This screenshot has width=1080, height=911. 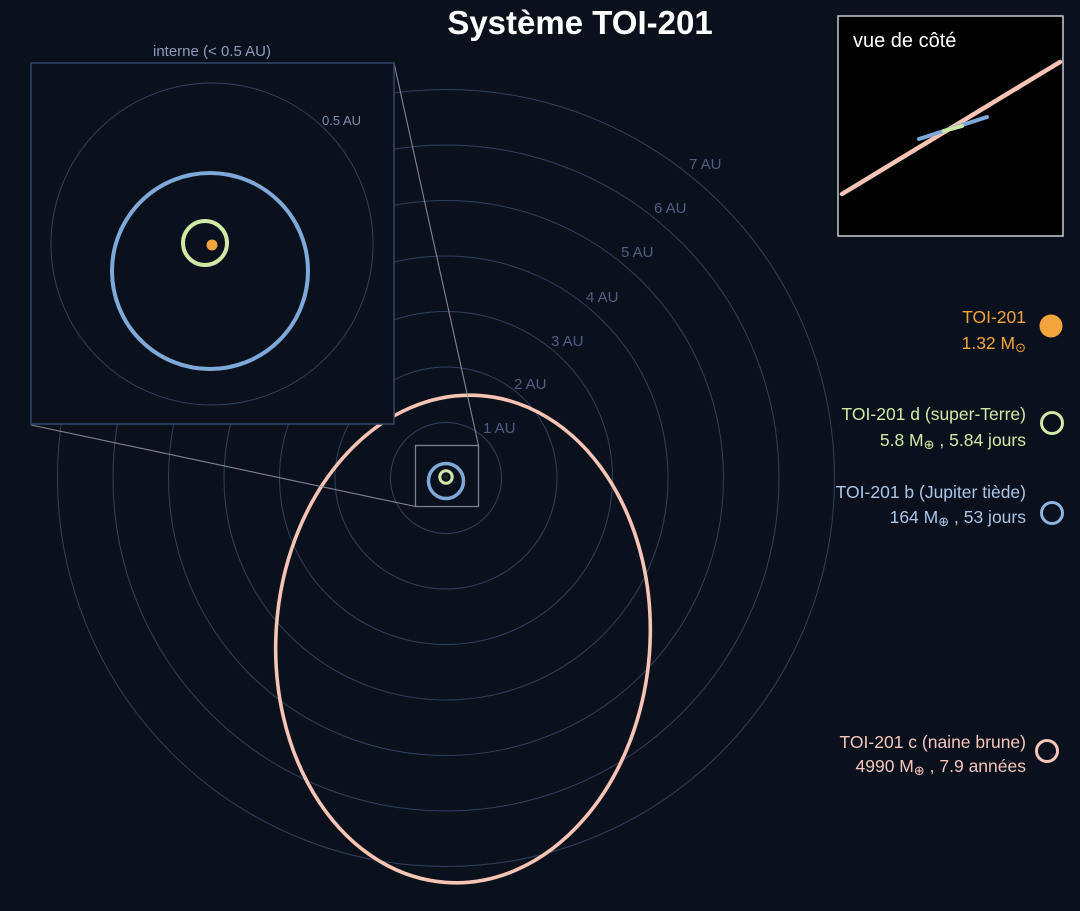 I want to click on inset-connector-line-bottom, so click(x=223, y=466).